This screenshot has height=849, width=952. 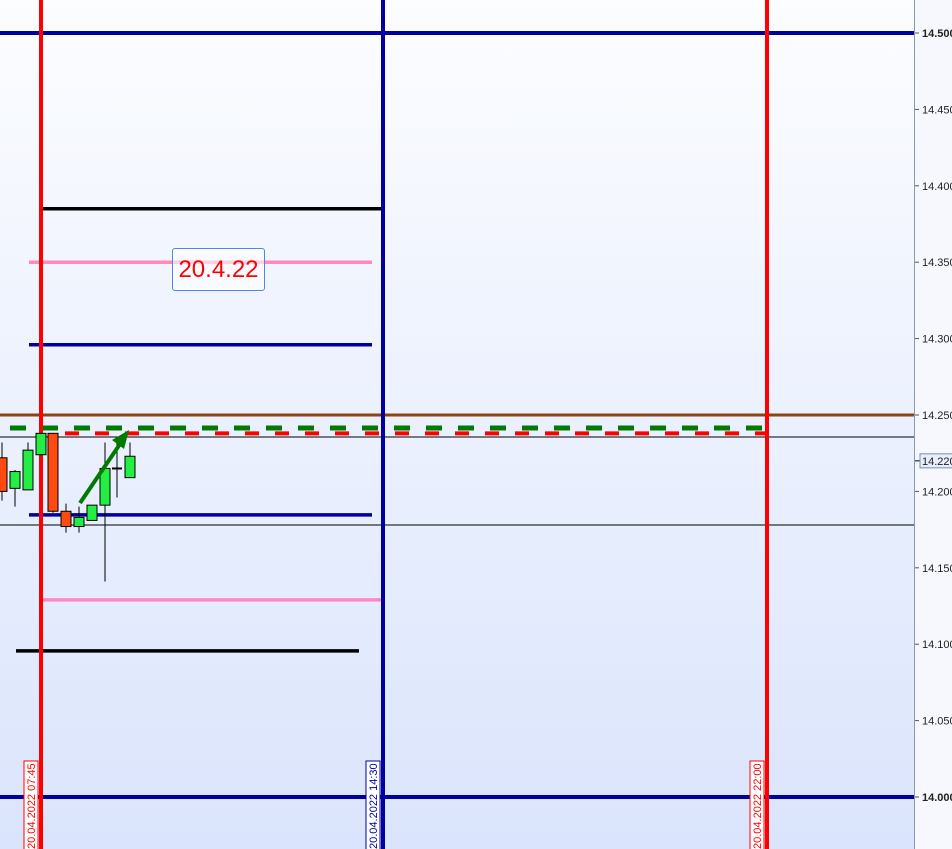 I want to click on axis-tick-label: 14.500, so click(x=937, y=34).